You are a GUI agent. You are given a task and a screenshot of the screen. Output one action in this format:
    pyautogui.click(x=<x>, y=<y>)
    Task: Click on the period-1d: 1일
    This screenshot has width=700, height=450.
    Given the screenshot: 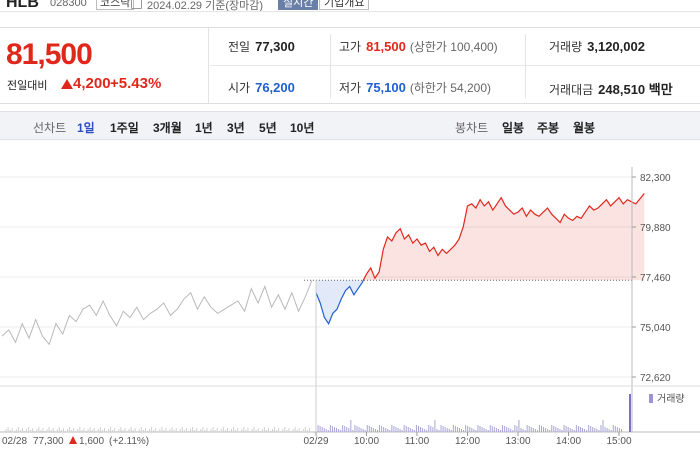 What is the action you would take?
    pyautogui.click(x=86, y=128)
    